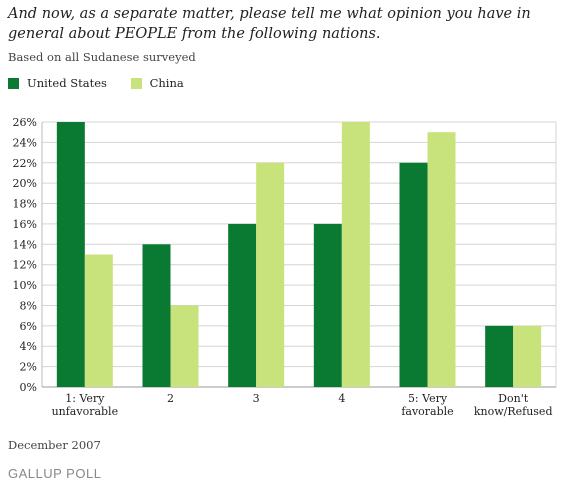 Image resolution: width=564 pixels, height=493 pixels. Describe the element at coordinates (25, 142) in the screenshot. I see `y-tick-label: 24%` at that location.